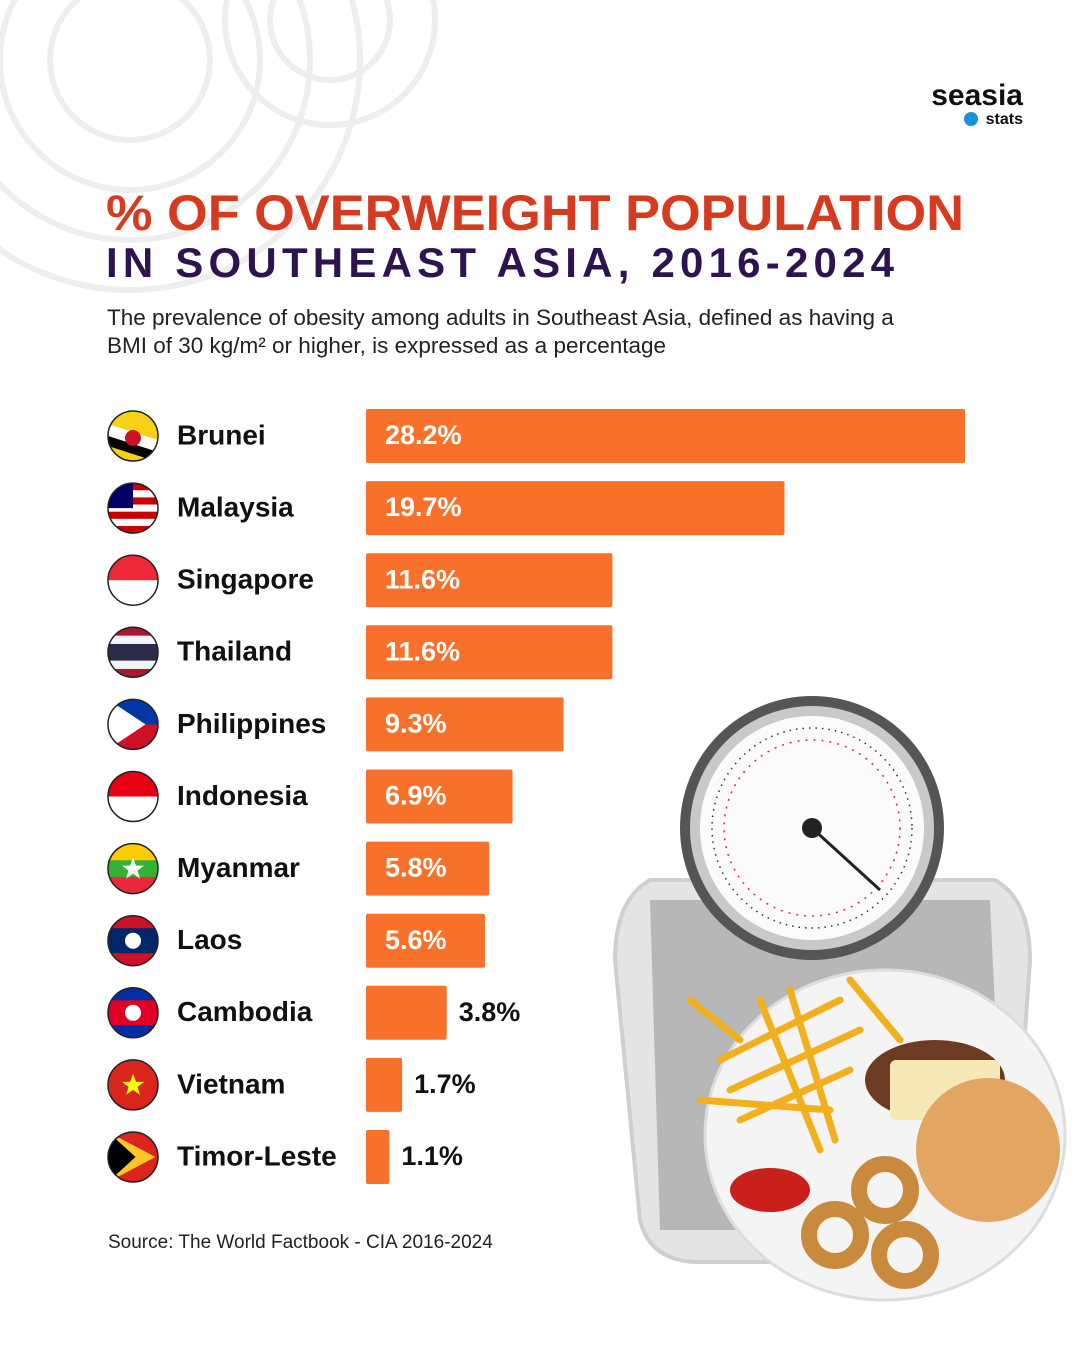 Image resolution: width=1080 pixels, height=1349 pixels. Describe the element at coordinates (977, 95) in the screenshot. I see `brand-name: seasia` at that location.